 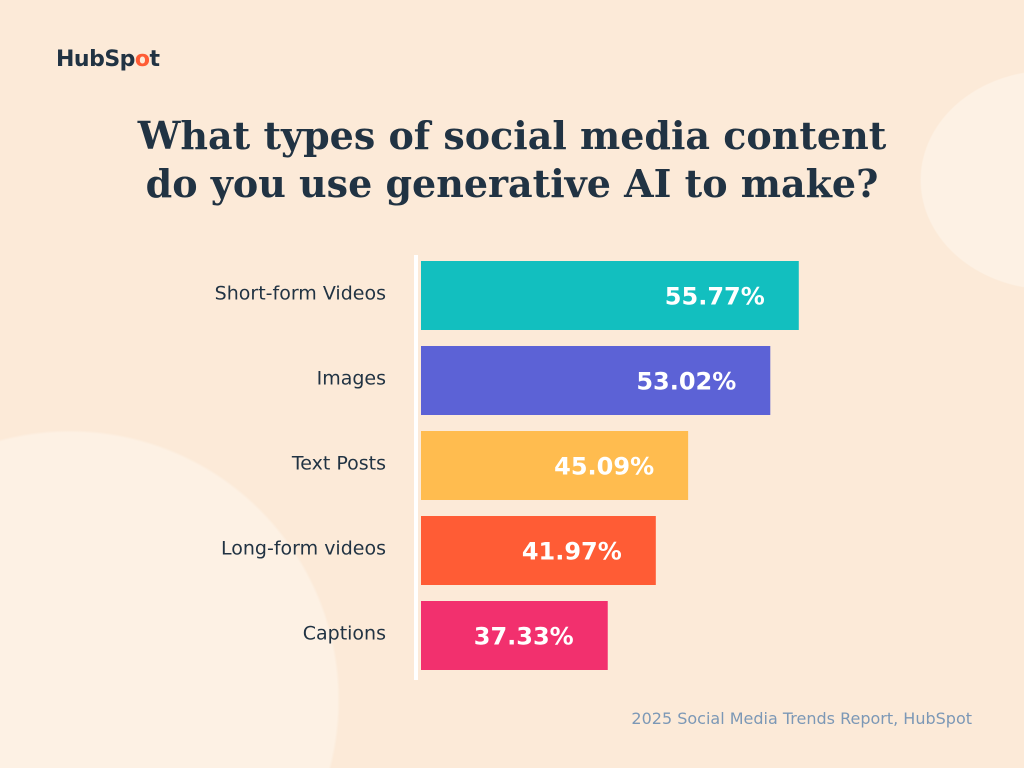 I want to click on category-label: Images, so click(x=351, y=379).